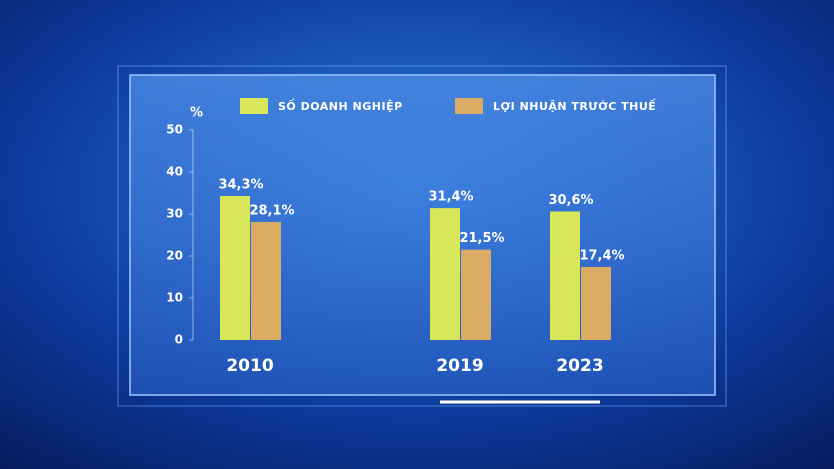 This screenshot has width=834, height=469. I want to click on x-tick-label: 2010, so click(249, 366).